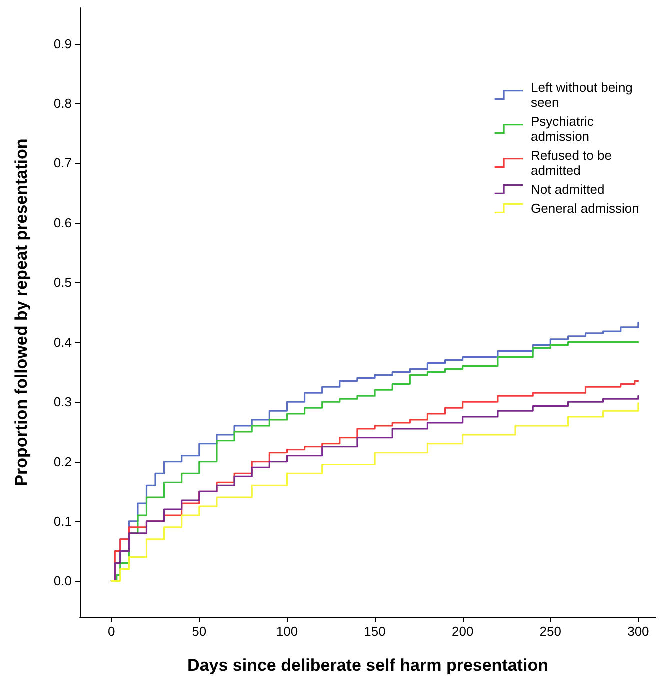 The image size is (668, 682). Describe the element at coordinates (63, 104) in the screenshot. I see `y-tick-label: 0.8` at that location.